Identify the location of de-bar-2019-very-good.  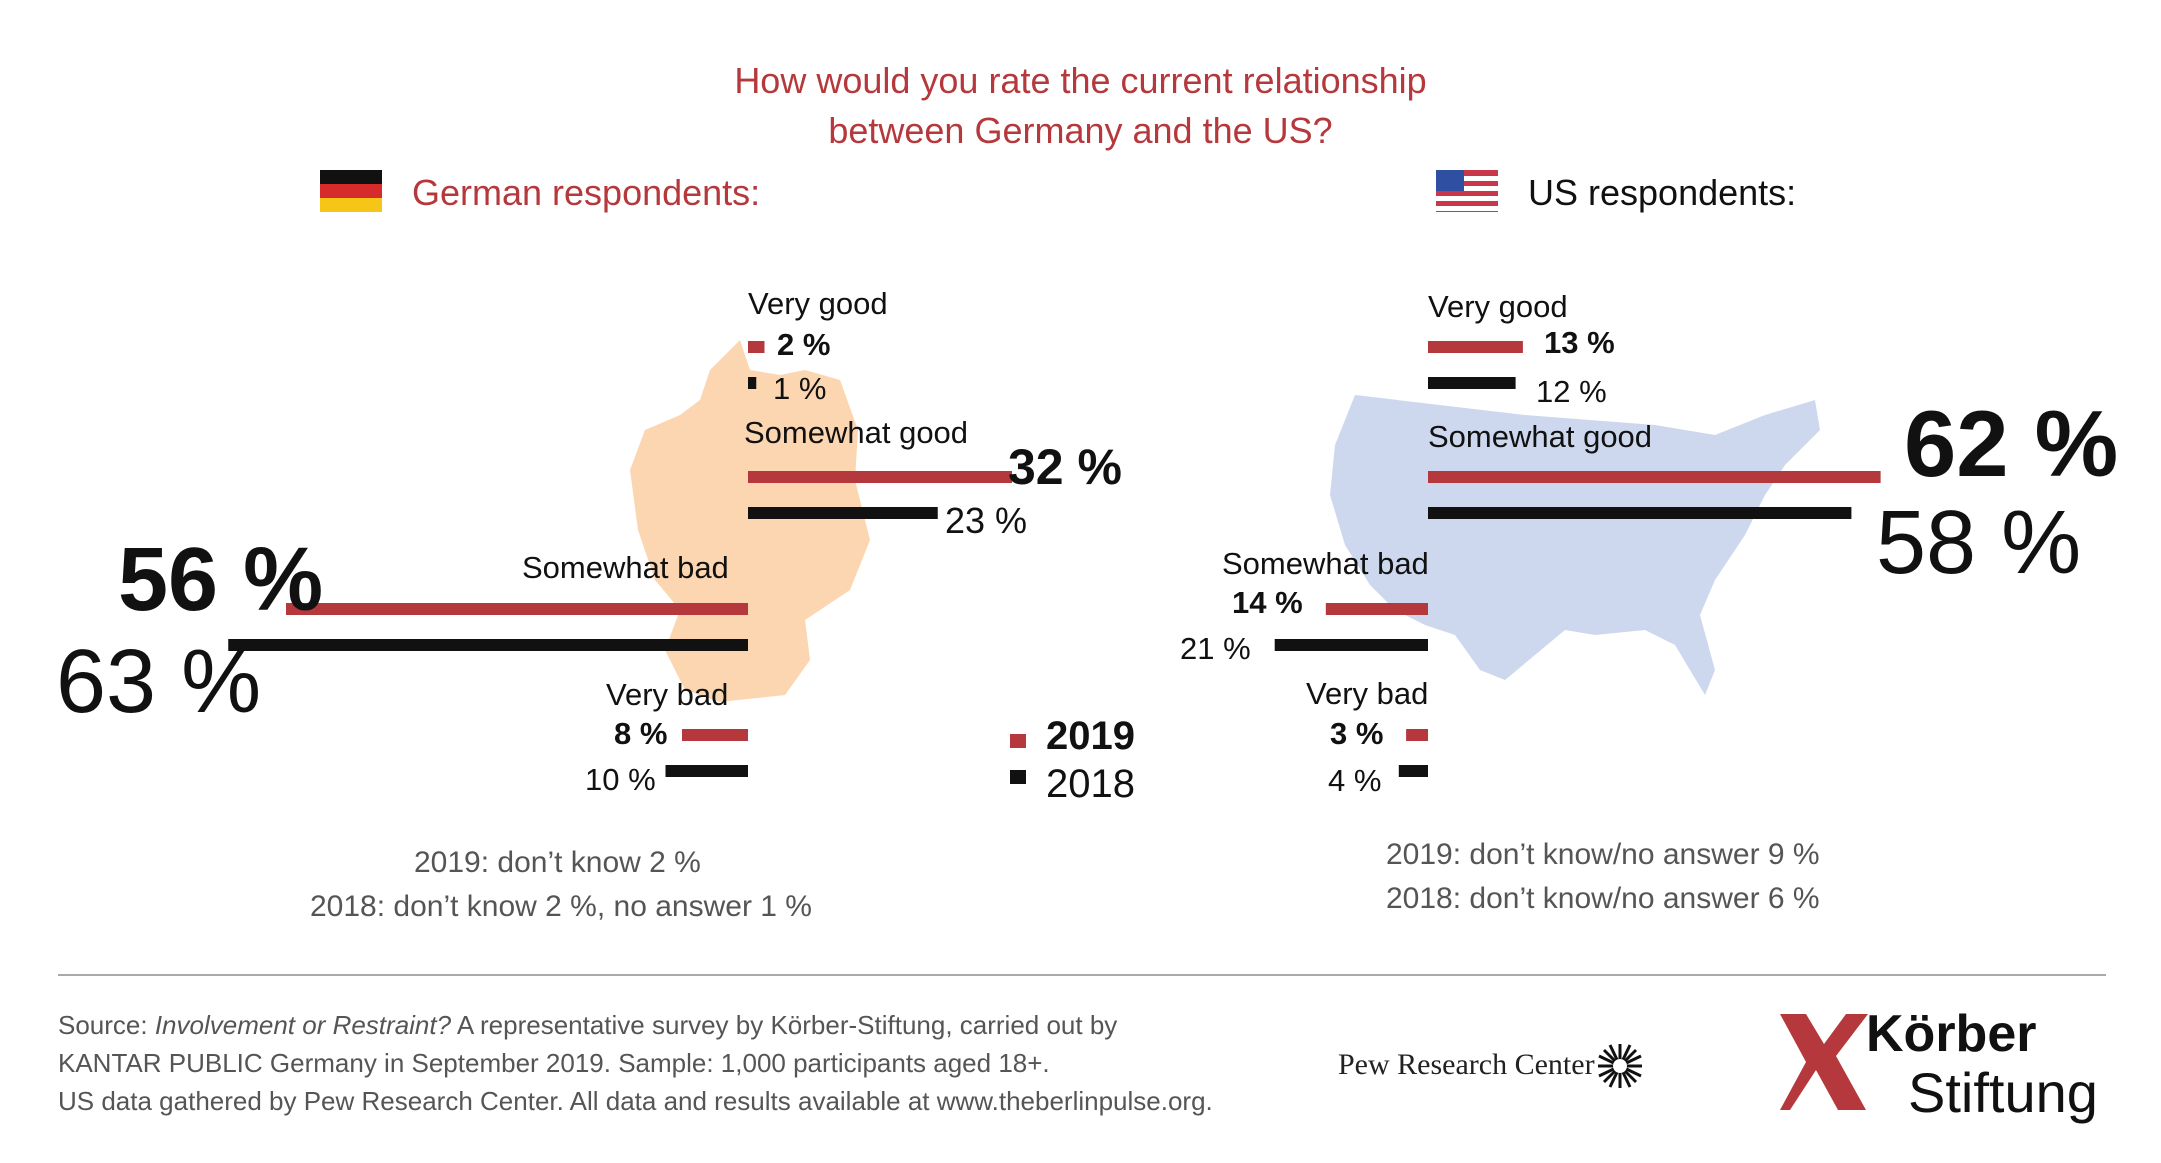
(756, 347).